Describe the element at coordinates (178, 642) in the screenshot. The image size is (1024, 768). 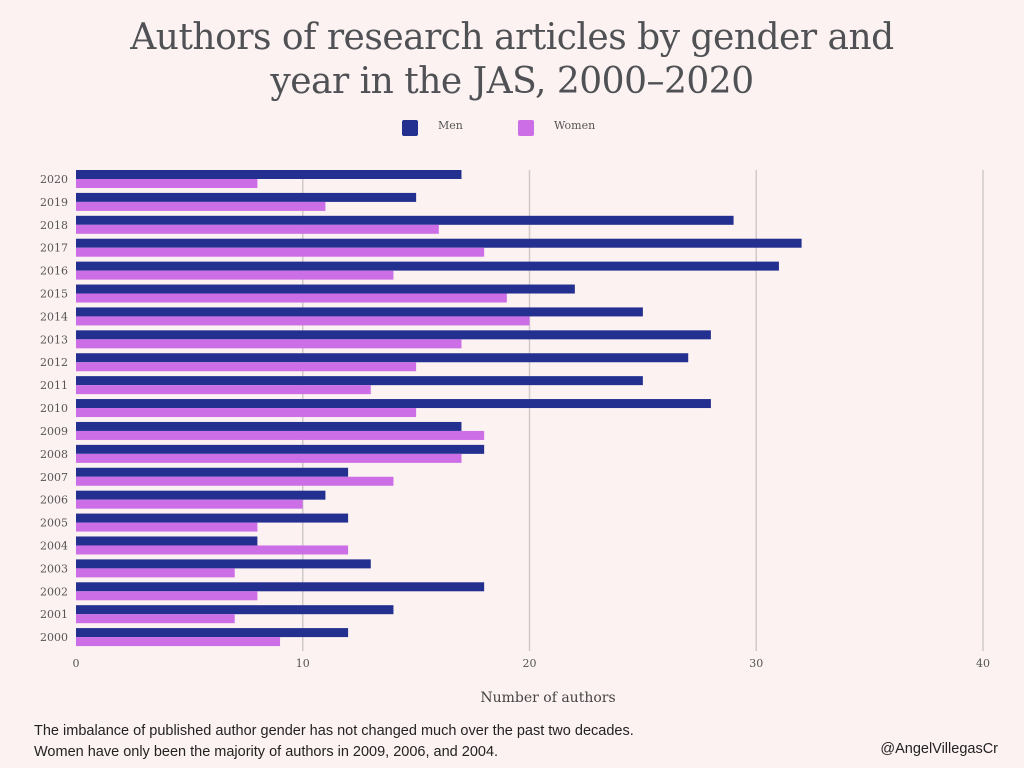
I see `bar-women-2000` at that location.